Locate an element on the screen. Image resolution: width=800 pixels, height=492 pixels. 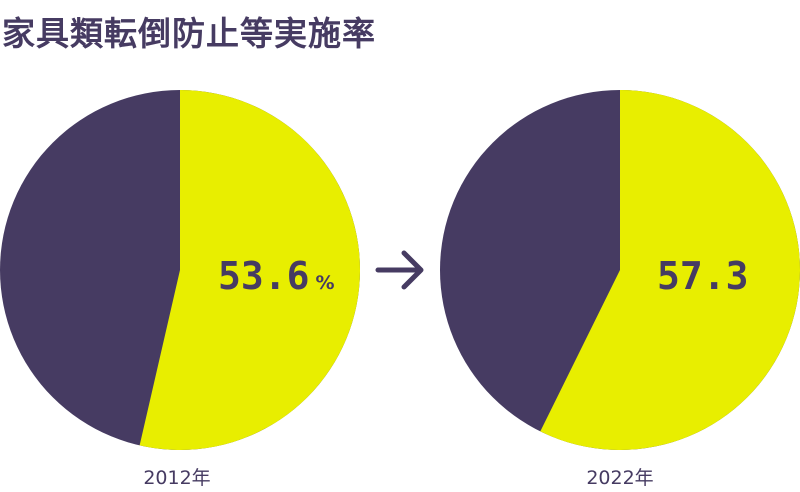
chart-title: 家具類転倒防止等実施率 is located at coordinates (189, 33).